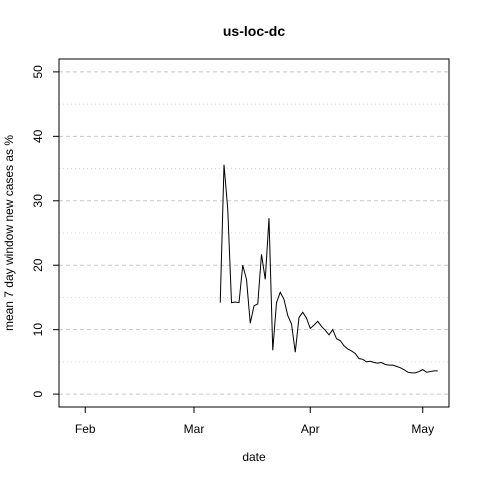  What do you see at coordinates (38, 72) in the screenshot?
I see `y-tick-label: 50` at bounding box center [38, 72].